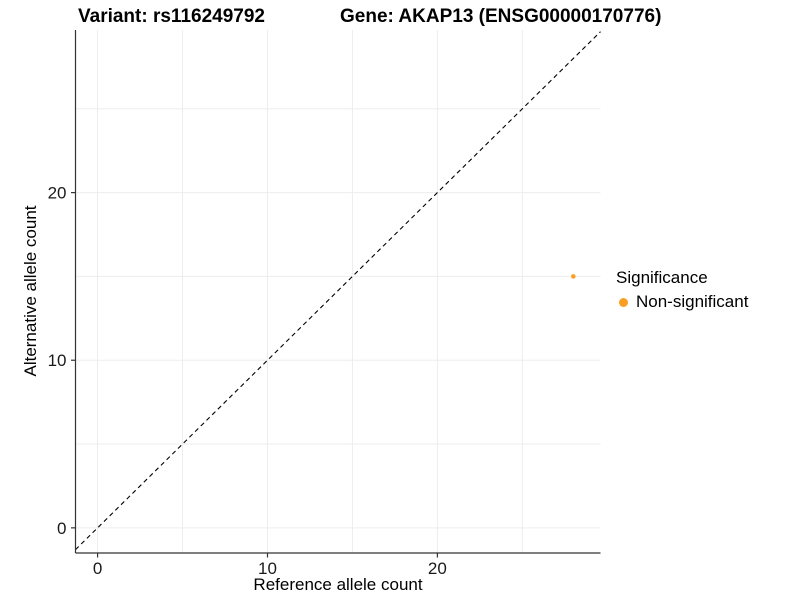 This screenshot has width=800, height=600. I want to click on y-tick-label: 20, so click(57, 193).